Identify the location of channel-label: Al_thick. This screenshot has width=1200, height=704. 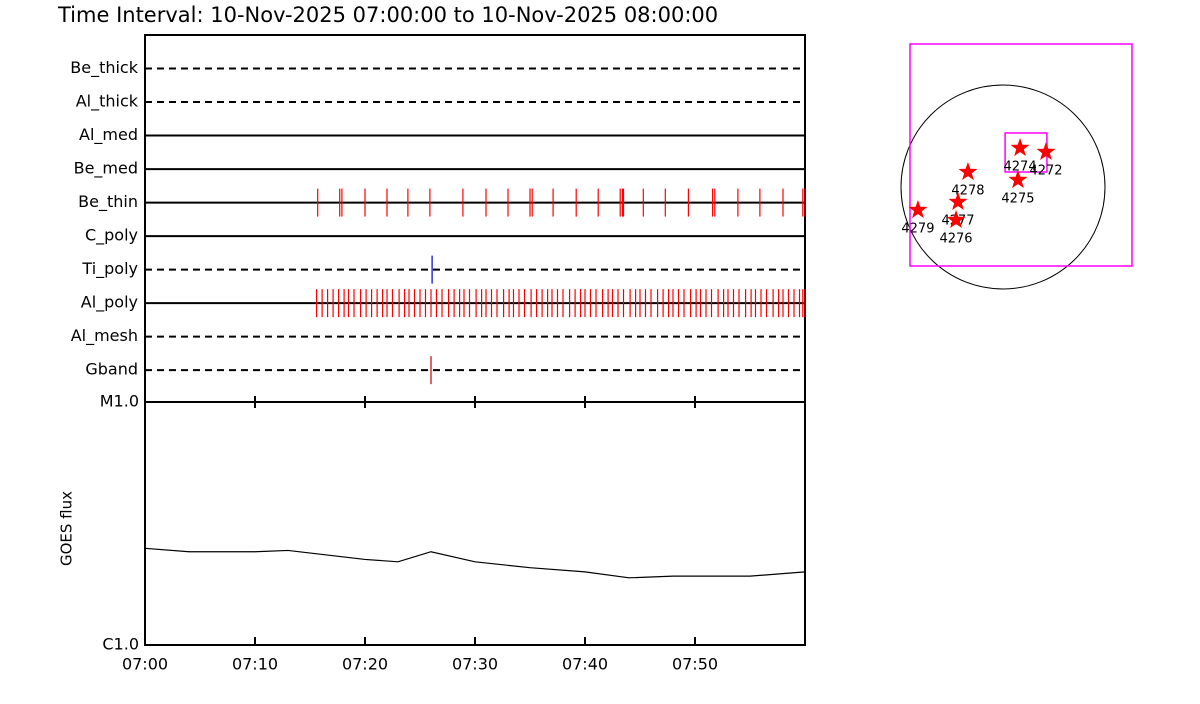
(107, 102).